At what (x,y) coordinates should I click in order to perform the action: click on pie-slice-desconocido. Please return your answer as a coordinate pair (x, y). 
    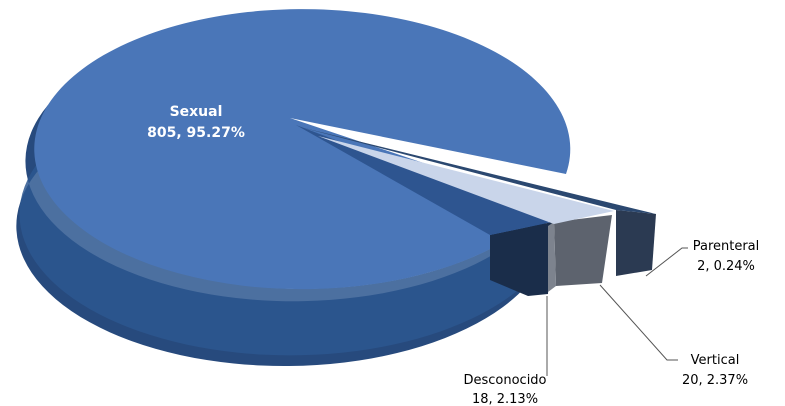
    Looking at the image, I should click on (424, 210).